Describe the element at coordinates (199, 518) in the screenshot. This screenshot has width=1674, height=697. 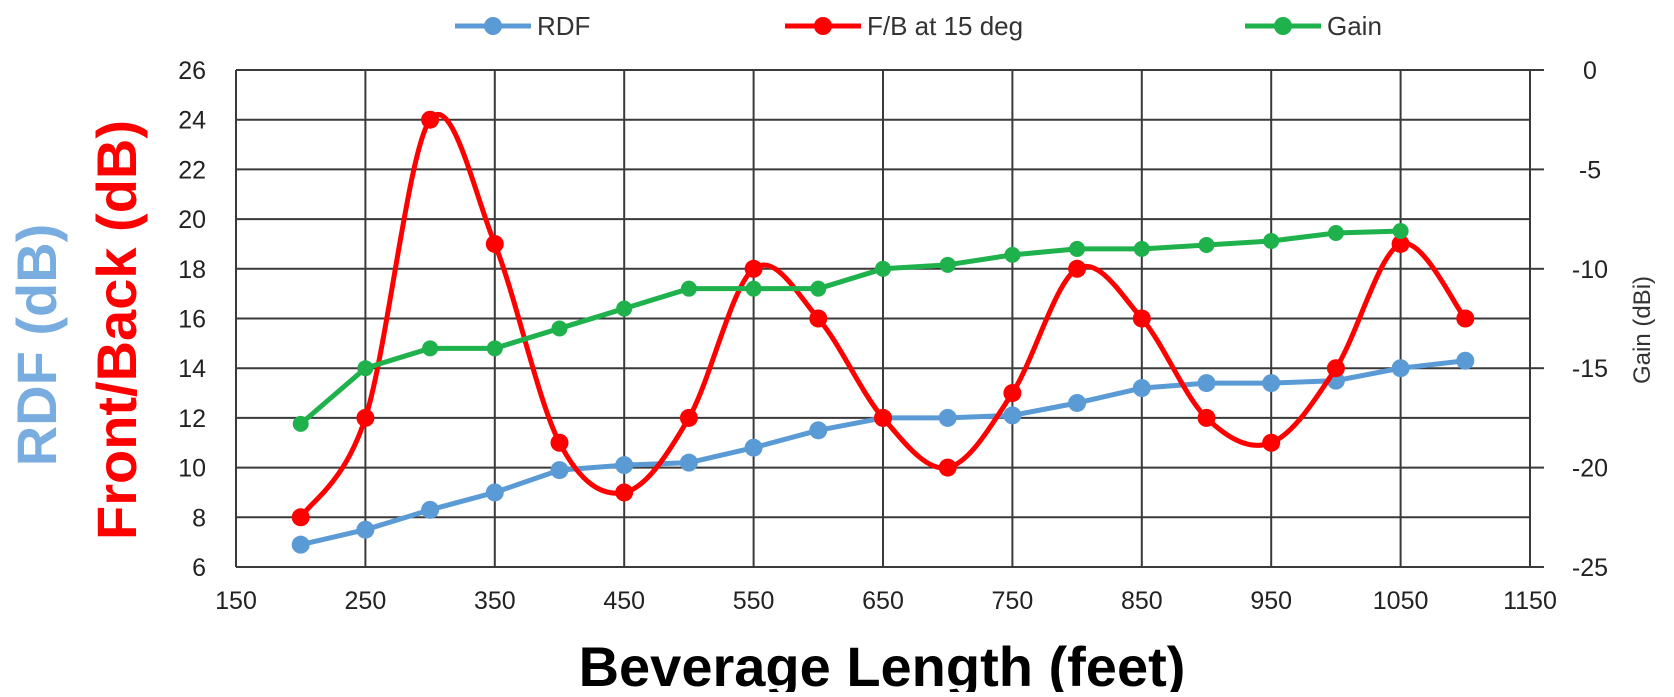
I see `y-tick-label: 8` at that location.